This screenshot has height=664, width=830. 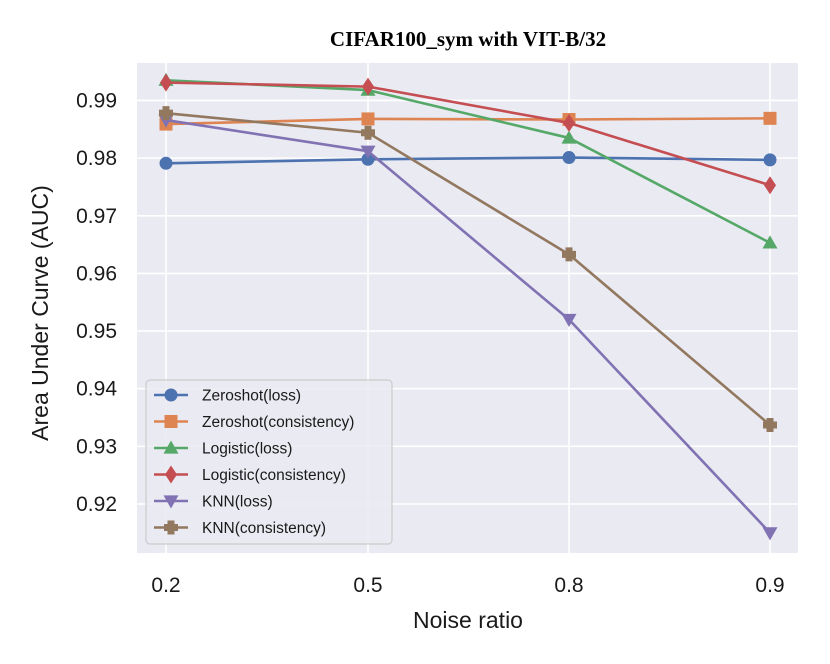 I want to click on x-axis: 0.2 0.5 0.8 0.9, so click(x=467, y=585).